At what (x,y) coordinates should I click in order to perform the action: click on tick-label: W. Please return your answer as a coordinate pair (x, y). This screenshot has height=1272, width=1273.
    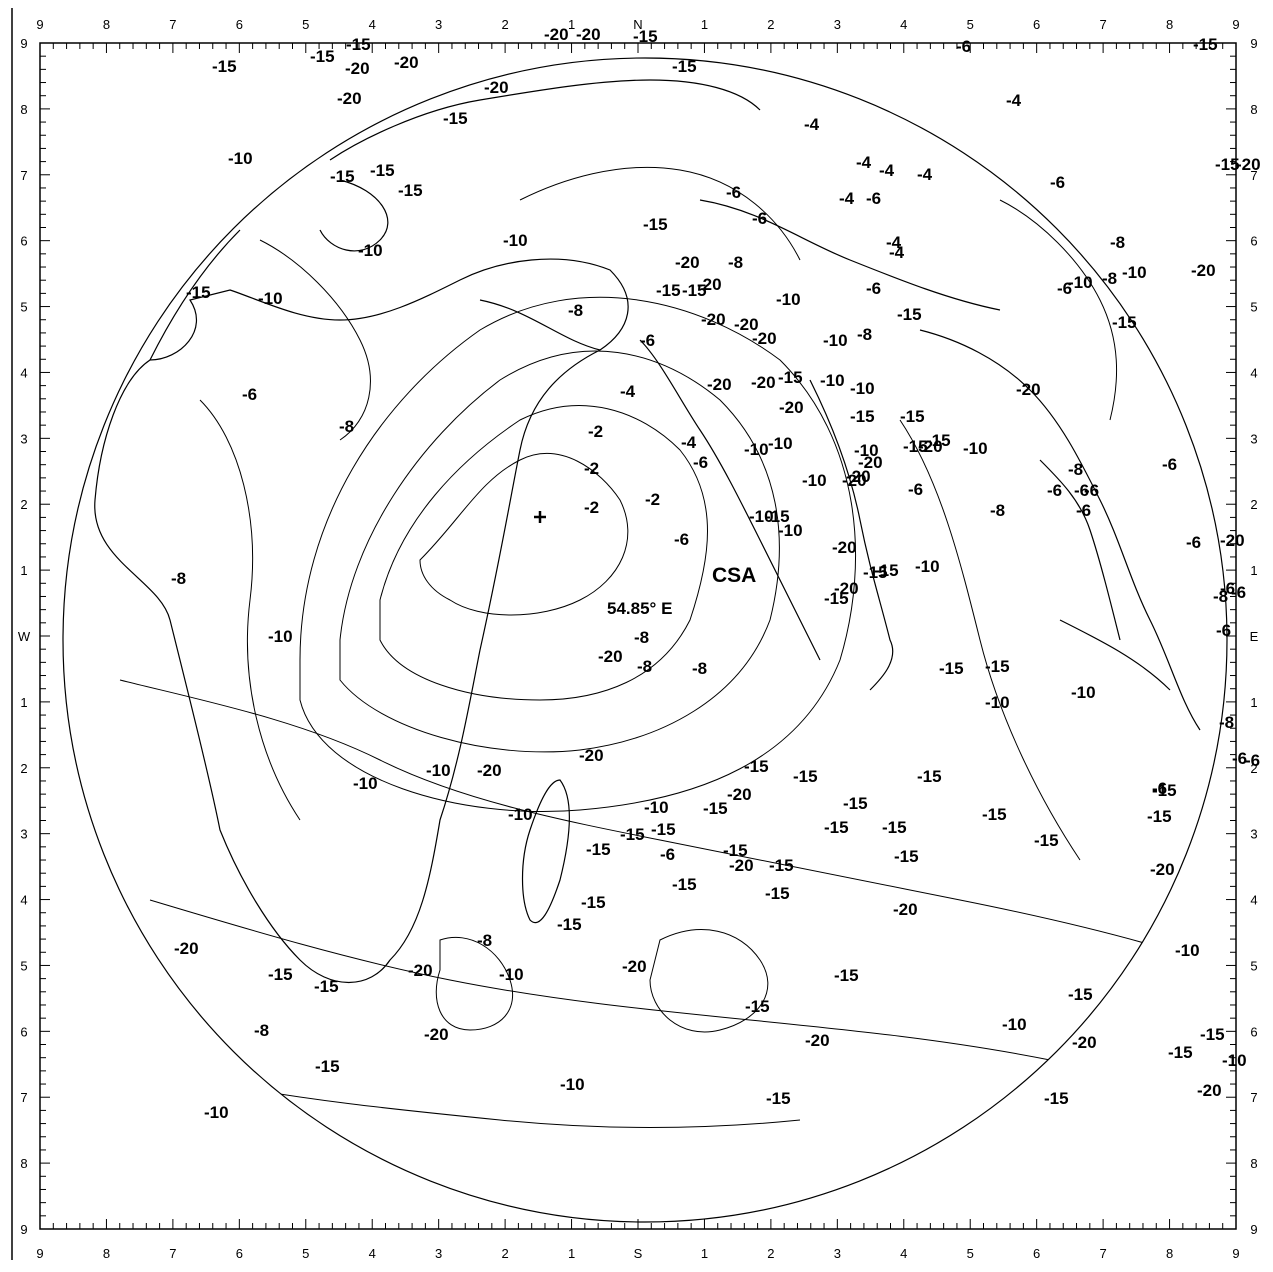
    Looking at the image, I should click on (24, 636).